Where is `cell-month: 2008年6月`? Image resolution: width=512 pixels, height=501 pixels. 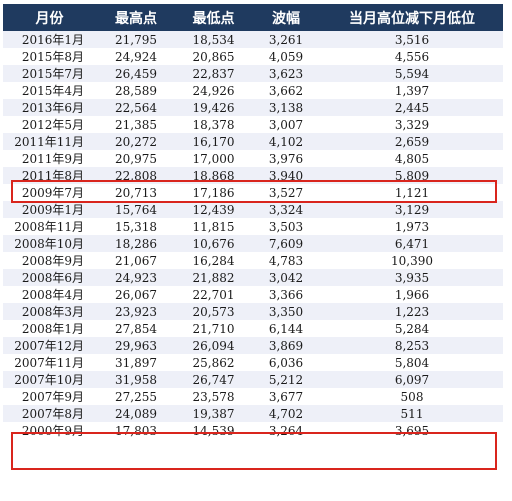 cell-month: 2008年6月 is located at coordinates (49, 277).